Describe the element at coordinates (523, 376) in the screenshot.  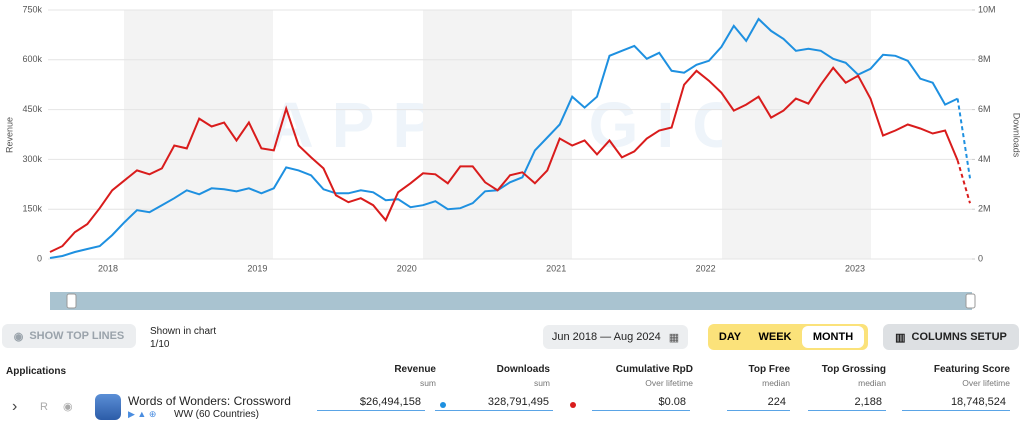
I see `column-header: Downloads sum` at that location.